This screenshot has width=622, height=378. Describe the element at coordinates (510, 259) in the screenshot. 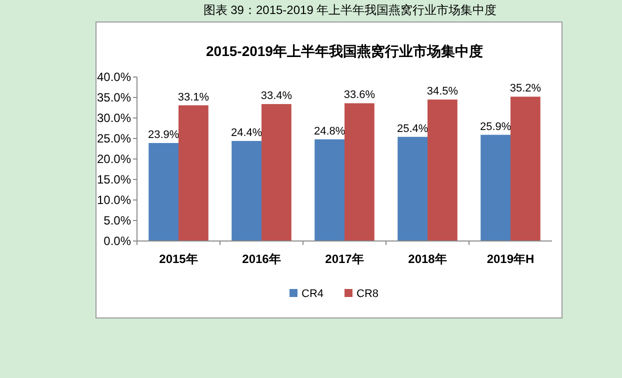

I see `x-tick-label: 2019年H` at that location.